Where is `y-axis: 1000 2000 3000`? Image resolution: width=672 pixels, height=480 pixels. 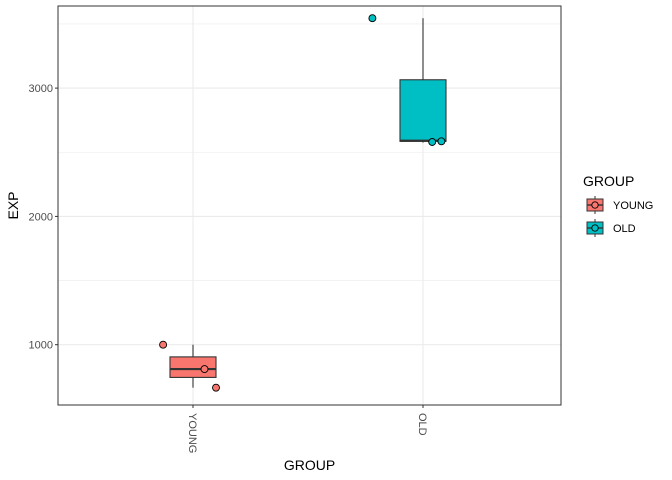 y-axis: 1000 2000 3000 is located at coordinates (43, 217).